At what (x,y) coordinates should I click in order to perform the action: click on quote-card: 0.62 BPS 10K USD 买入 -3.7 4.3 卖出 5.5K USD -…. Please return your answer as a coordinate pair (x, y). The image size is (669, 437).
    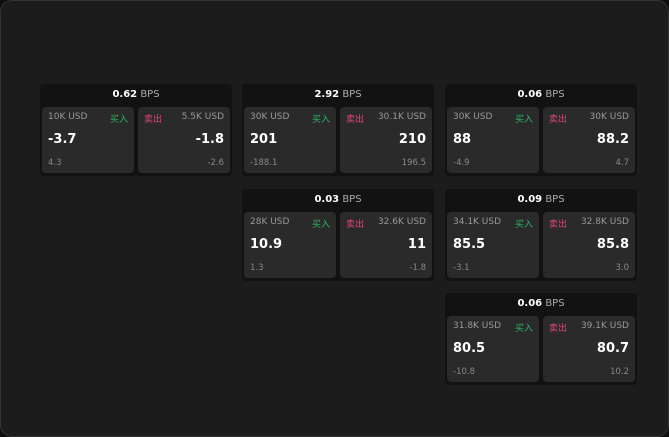
    Looking at the image, I should click on (136, 130).